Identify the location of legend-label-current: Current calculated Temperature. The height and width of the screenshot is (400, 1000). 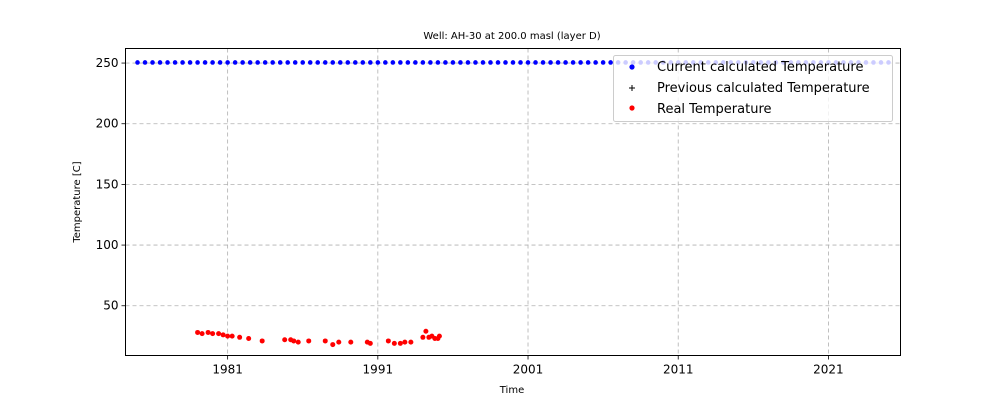
(760, 67).